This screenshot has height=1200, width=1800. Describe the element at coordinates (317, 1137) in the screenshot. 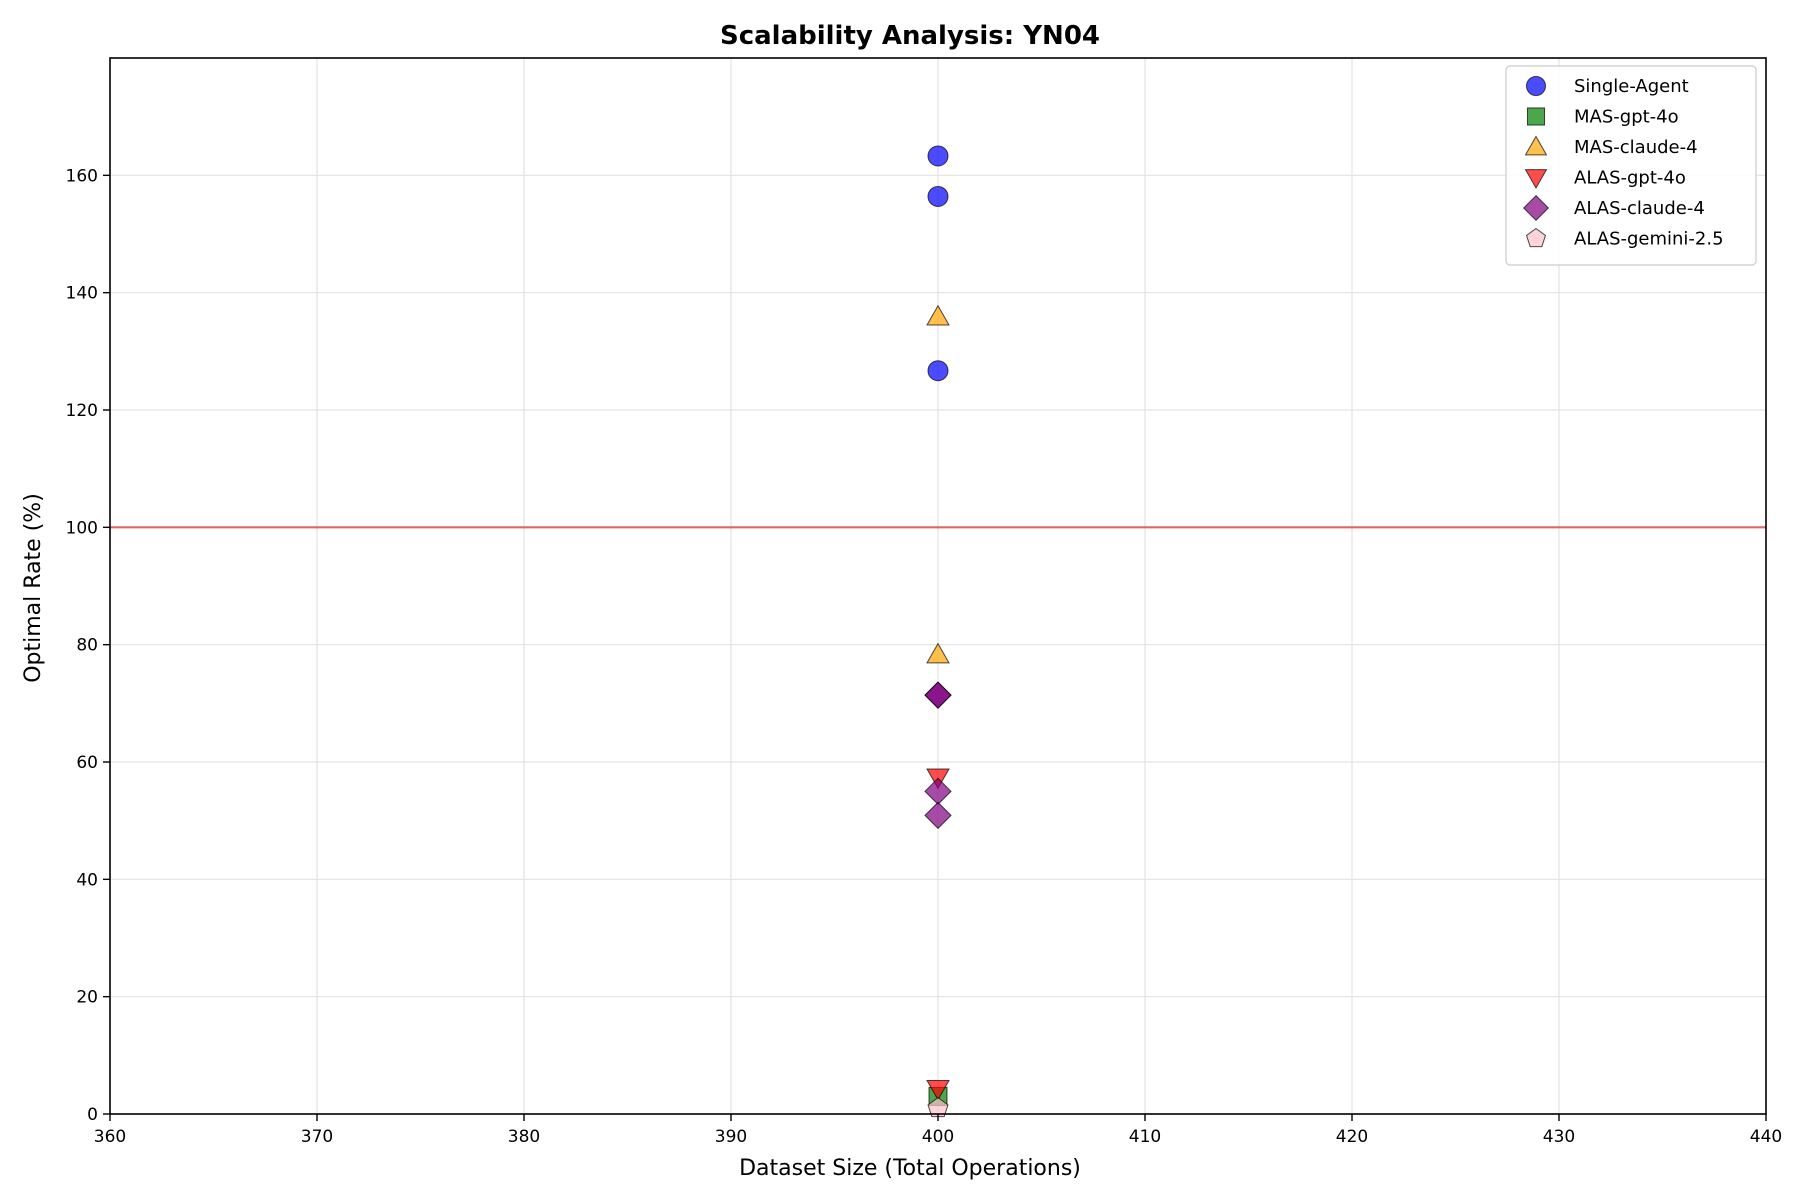

I see `x-tick-label: 370` at that location.